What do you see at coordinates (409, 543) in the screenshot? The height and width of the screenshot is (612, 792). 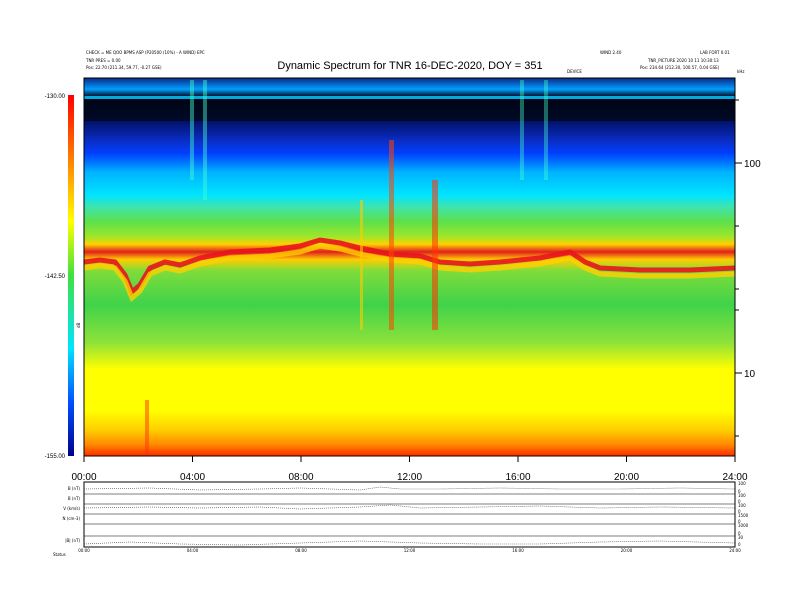 I see `bmag-trace` at bounding box center [409, 543].